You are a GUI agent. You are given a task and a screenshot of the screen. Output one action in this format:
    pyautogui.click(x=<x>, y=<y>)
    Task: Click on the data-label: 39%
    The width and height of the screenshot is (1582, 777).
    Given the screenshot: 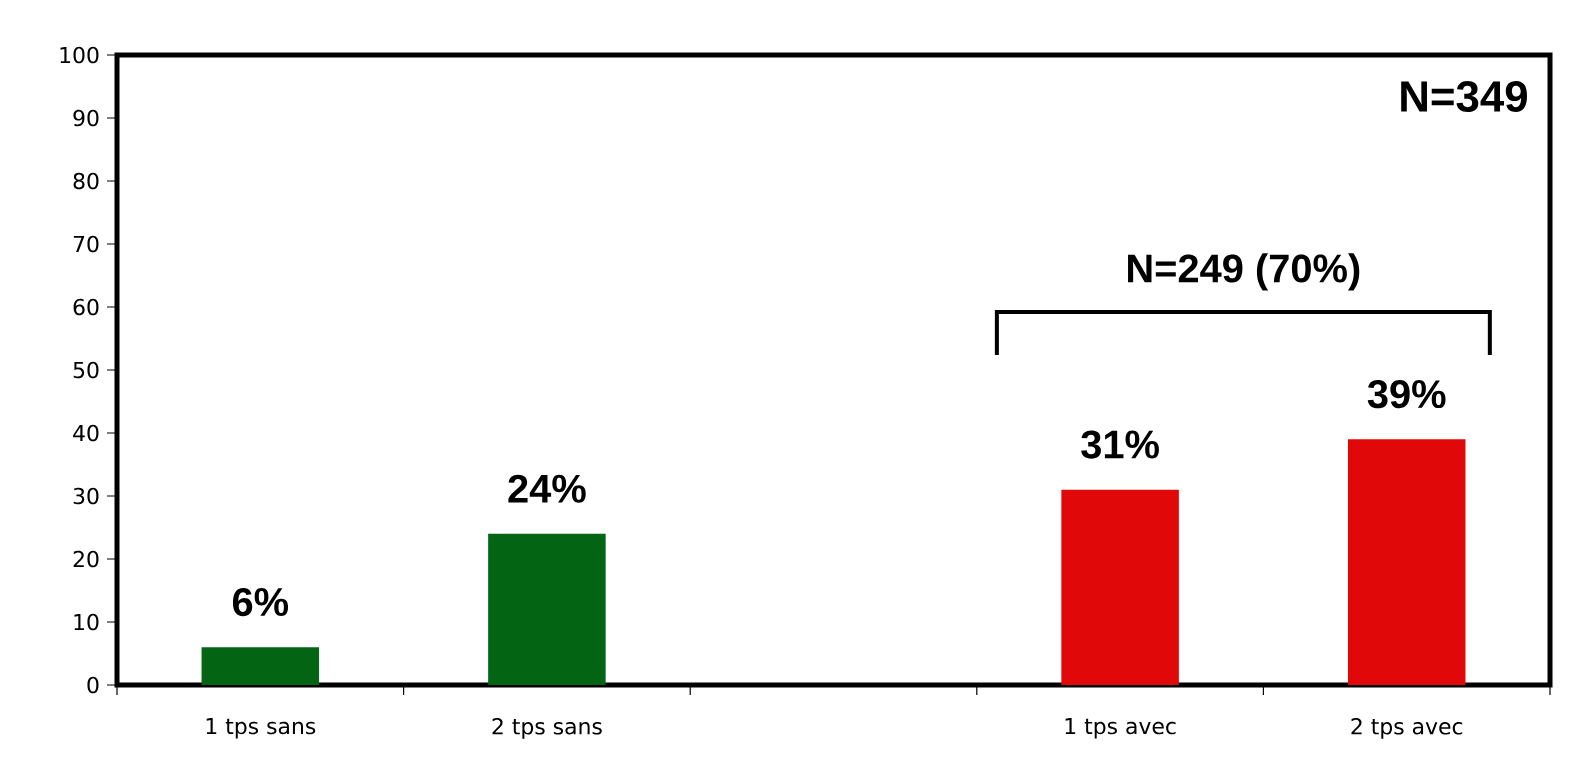 What is the action you would take?
    pyautogui.click(x=1406, y=394)
    